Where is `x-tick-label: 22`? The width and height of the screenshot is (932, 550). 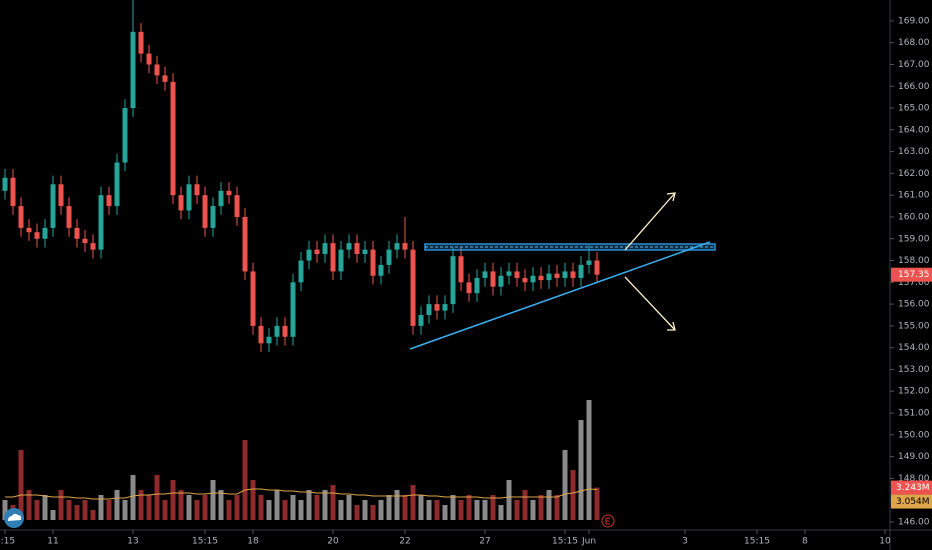 x-tick-label: 22 is located at coordinates (404, 542).